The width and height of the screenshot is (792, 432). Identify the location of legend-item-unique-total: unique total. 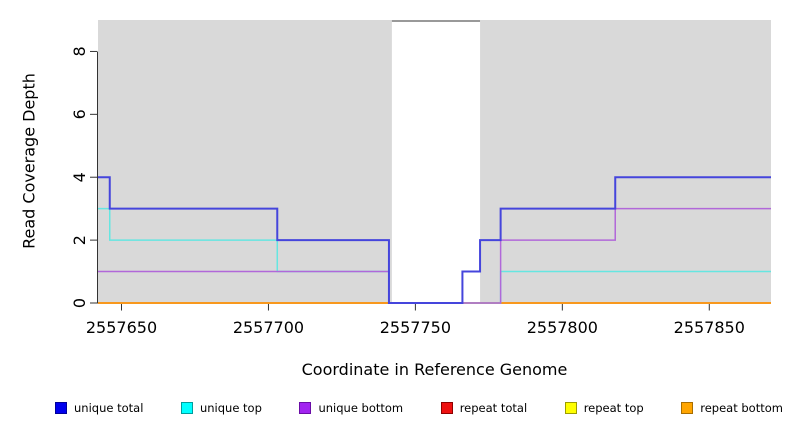
(99, 408).